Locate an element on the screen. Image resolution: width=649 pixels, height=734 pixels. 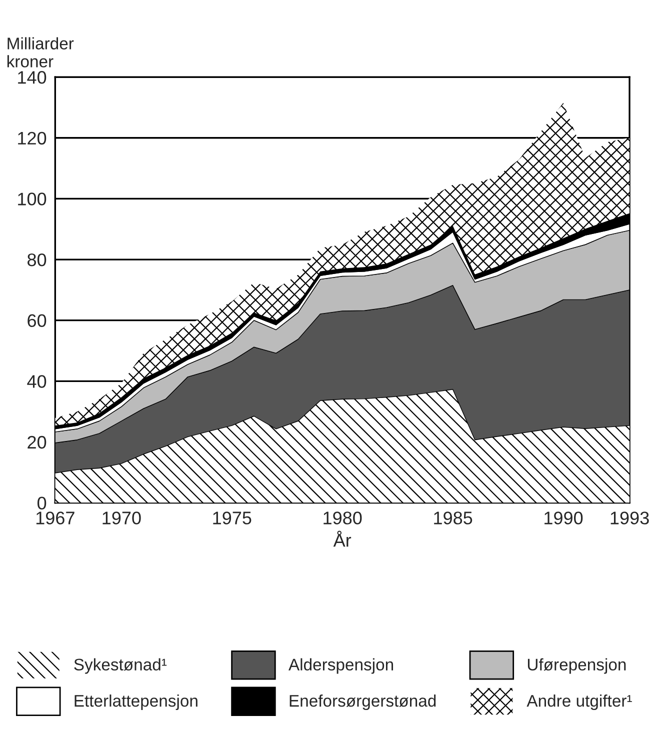
x-tick-label: 1985 is located at coordinates (453, 518).